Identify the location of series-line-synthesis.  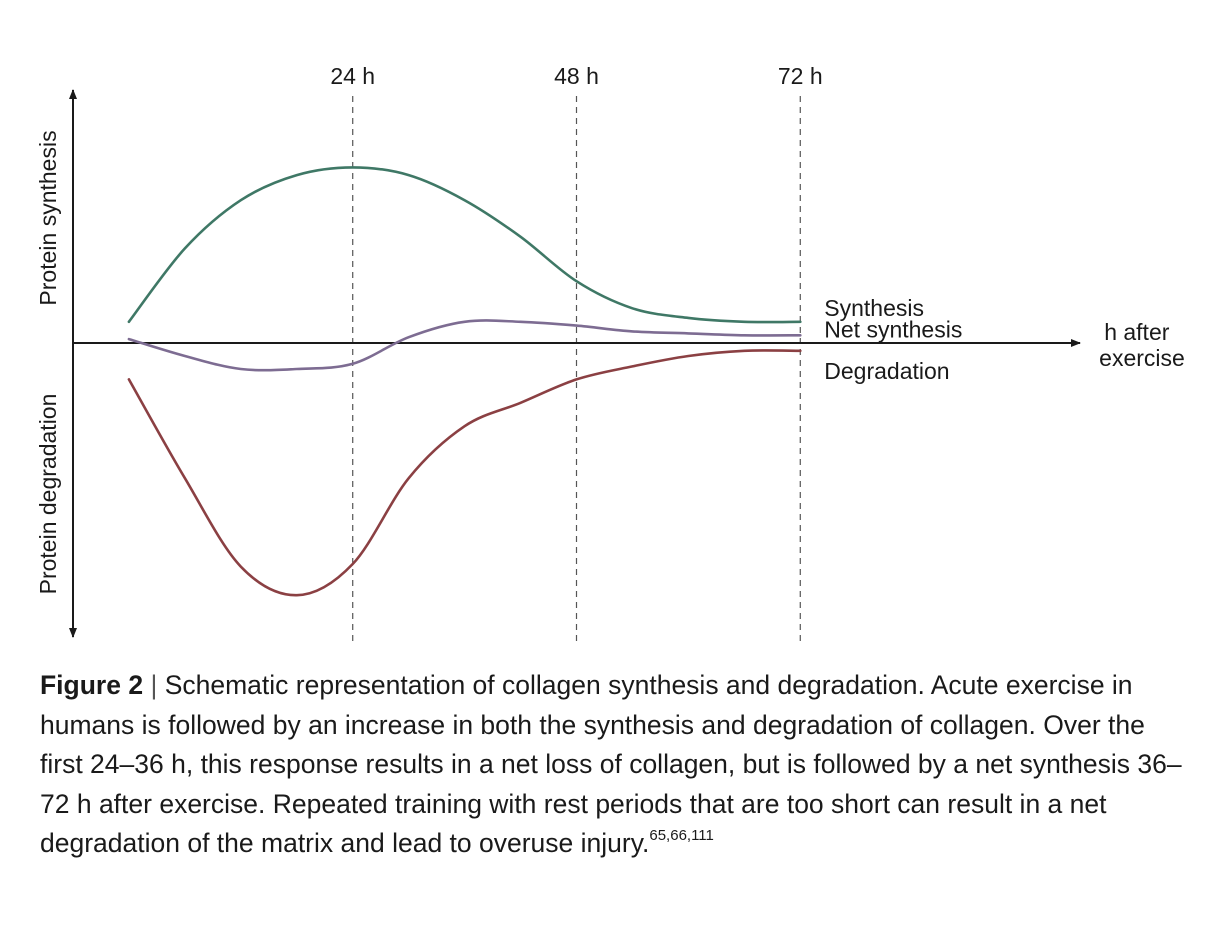
(464, 245).